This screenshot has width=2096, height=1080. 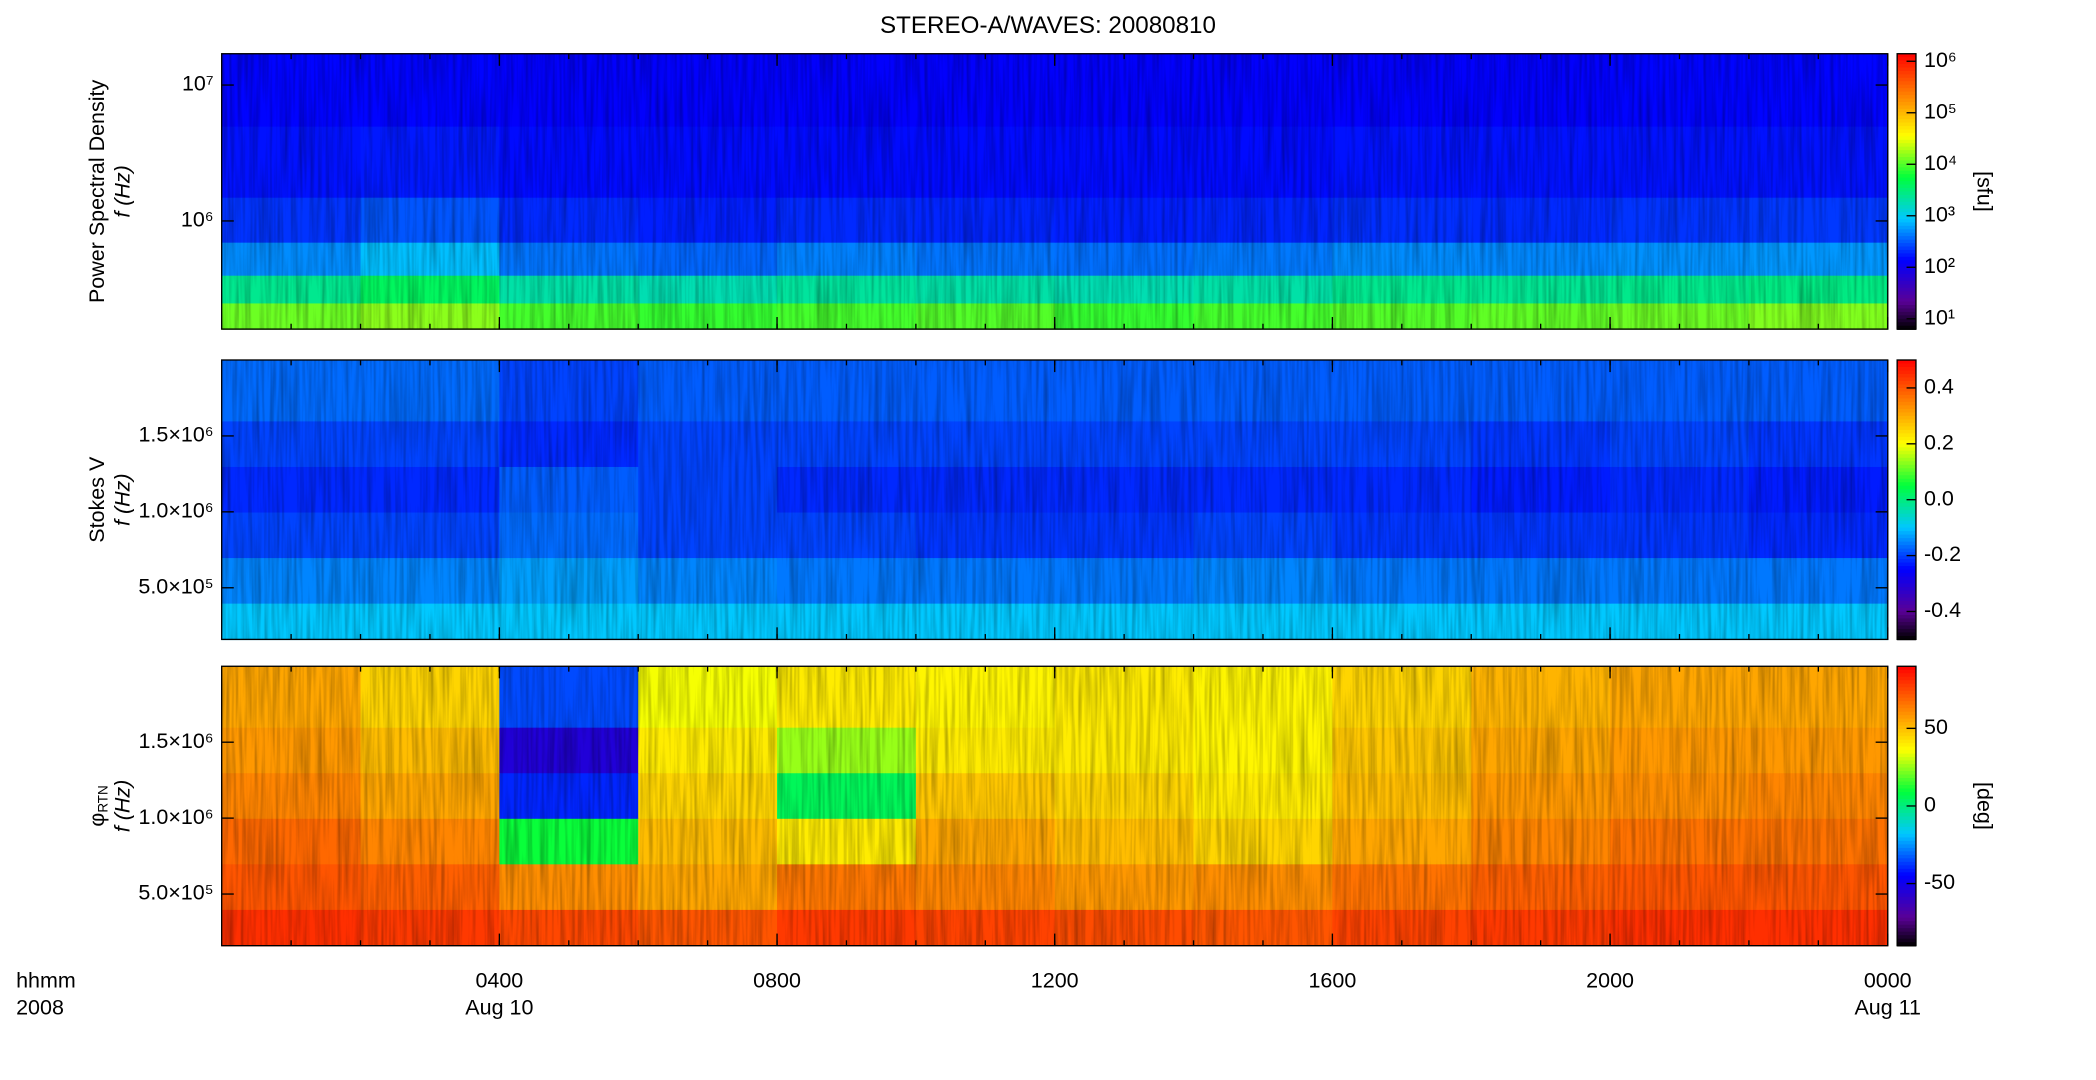 What do you see at coordinates (1939, 882) in the screenshot?
I see `colorbar-tick-label: -50` at bounding box center [1939, 882].